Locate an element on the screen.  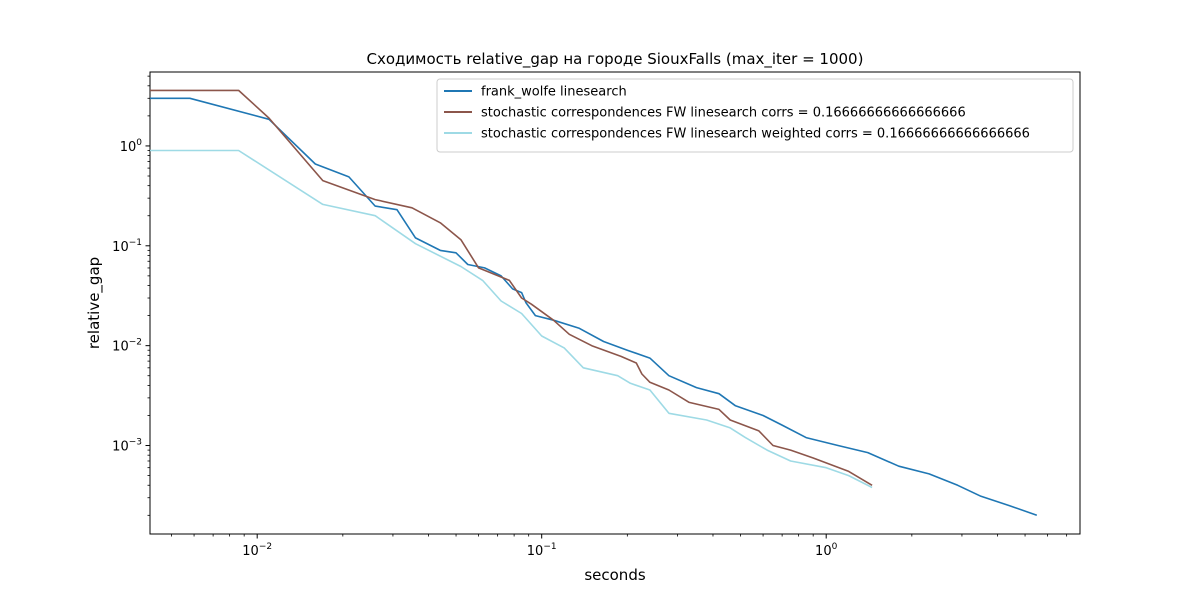
y-axis-label: relative_gap is located at coordinates (94, 303).